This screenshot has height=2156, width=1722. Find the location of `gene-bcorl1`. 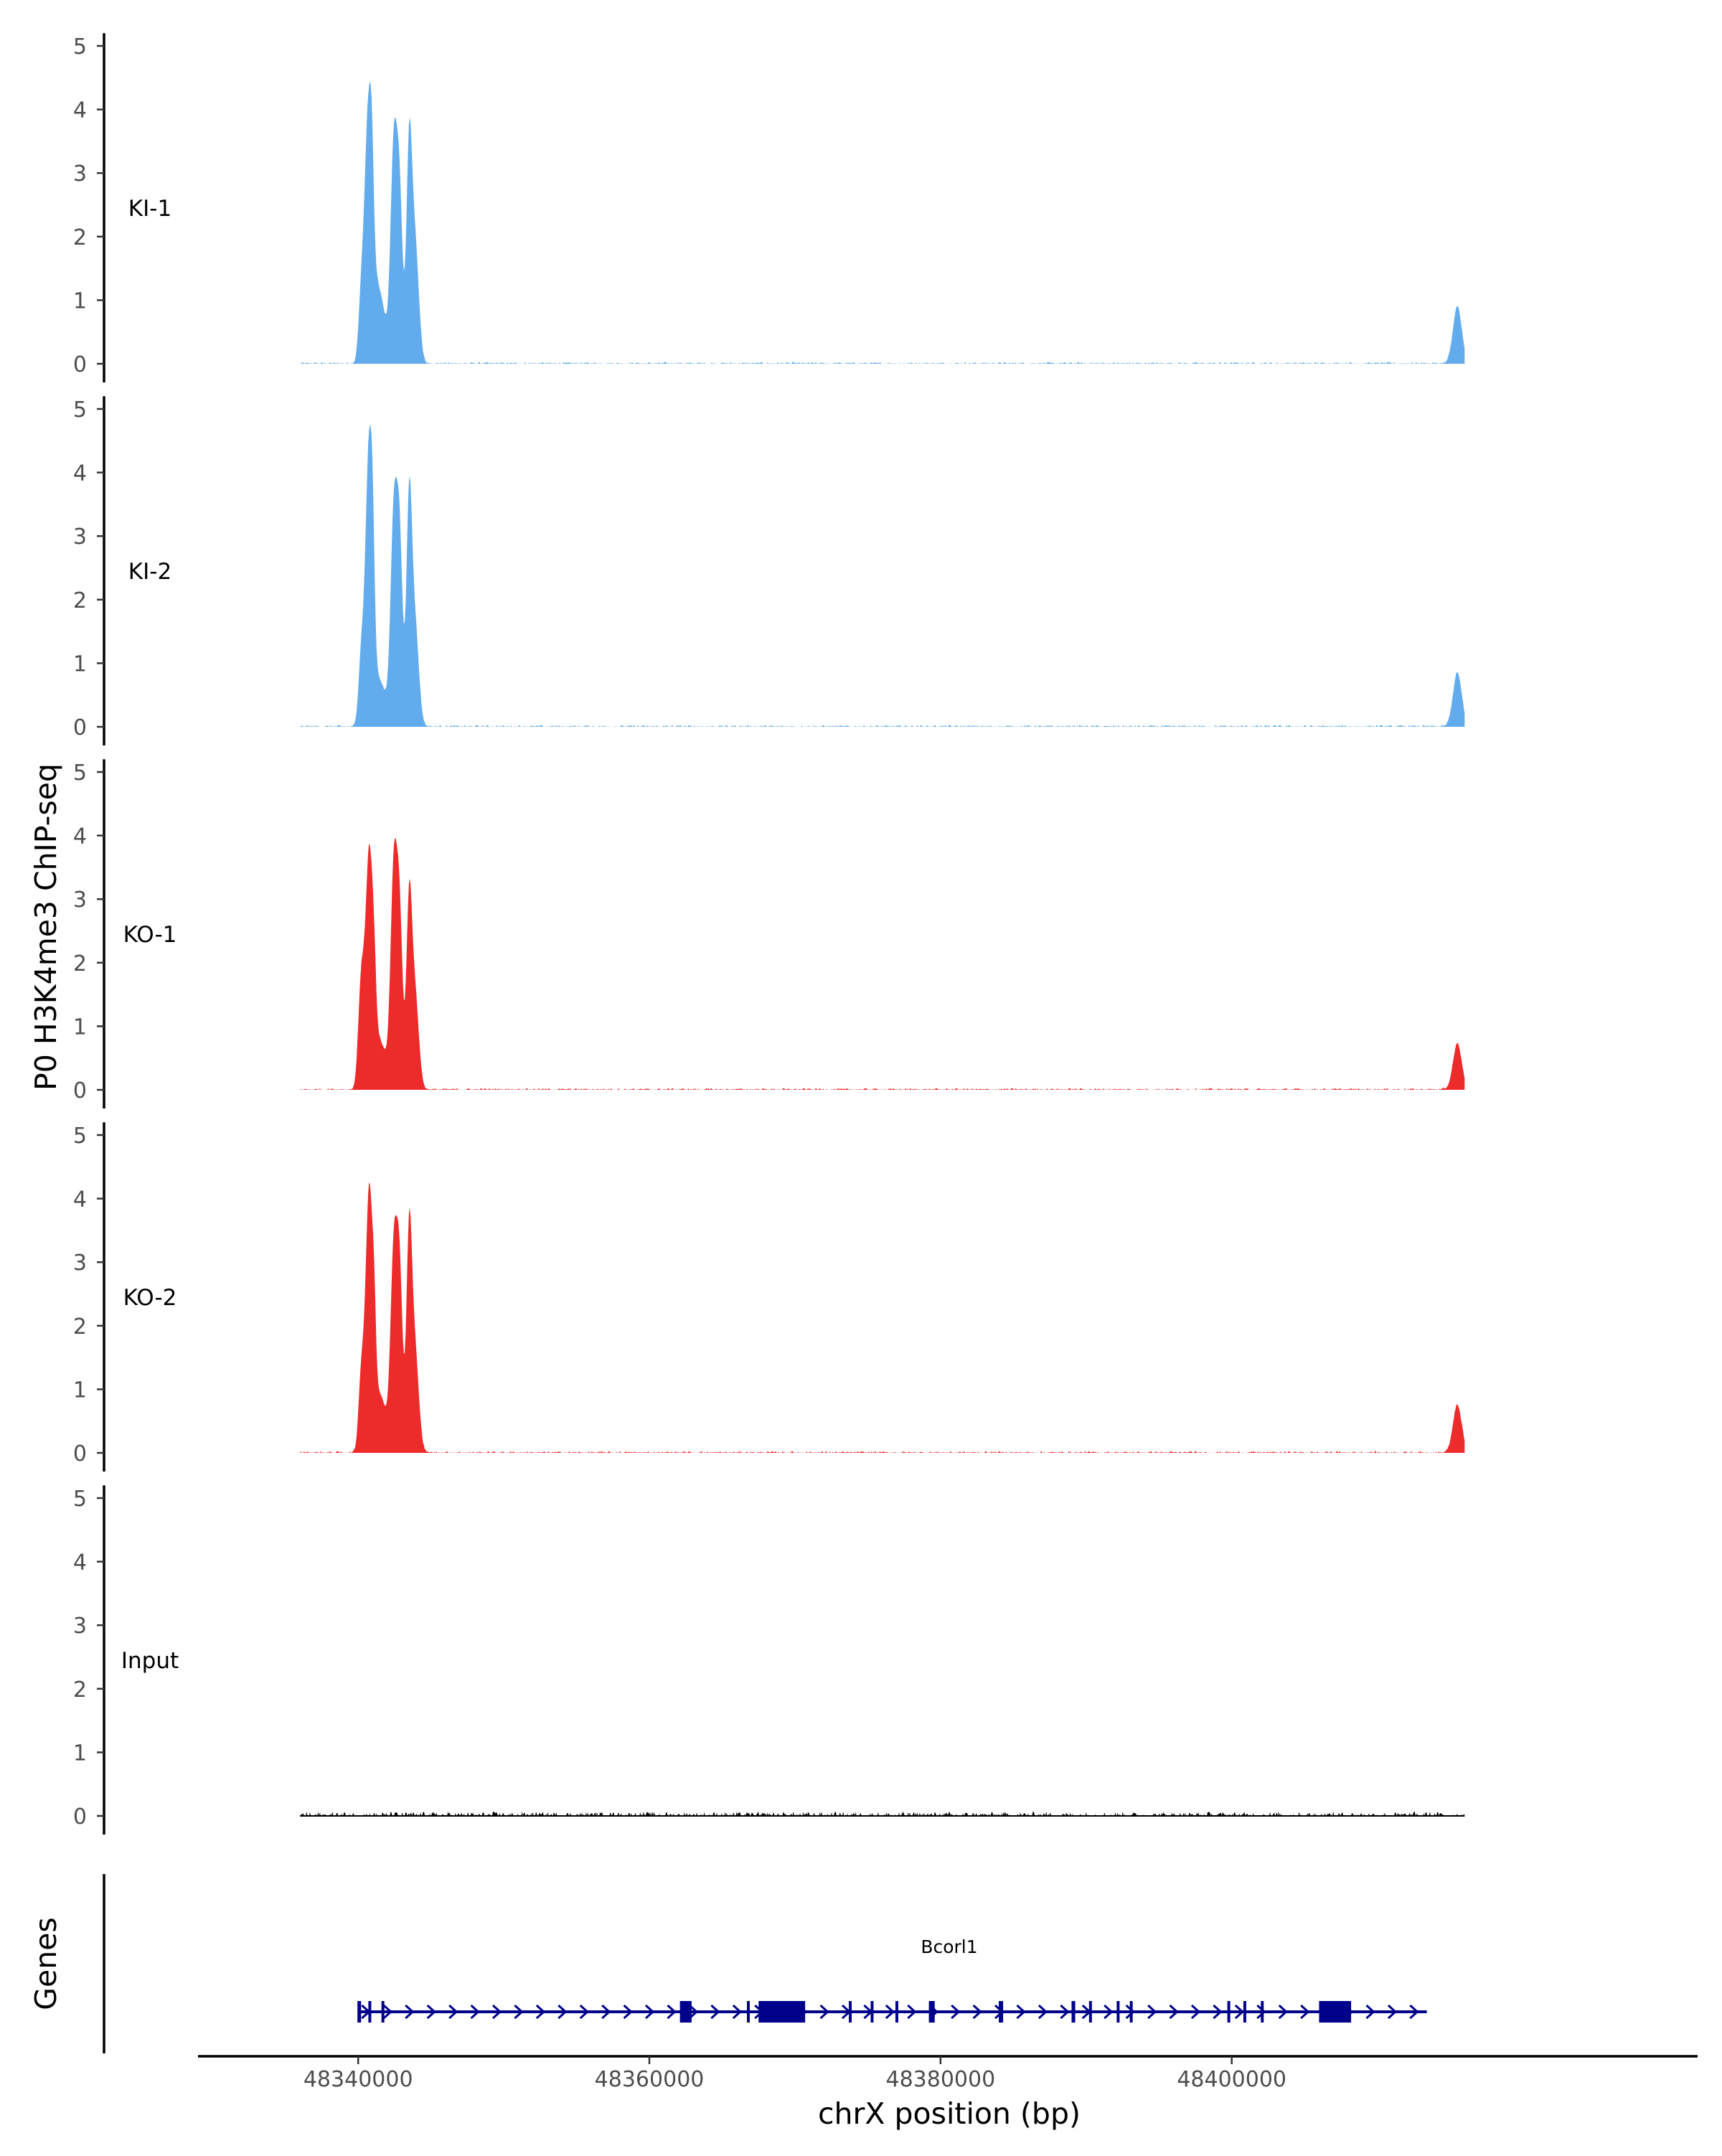

gene-bcorl1 is located at coordinates (892, 2012).